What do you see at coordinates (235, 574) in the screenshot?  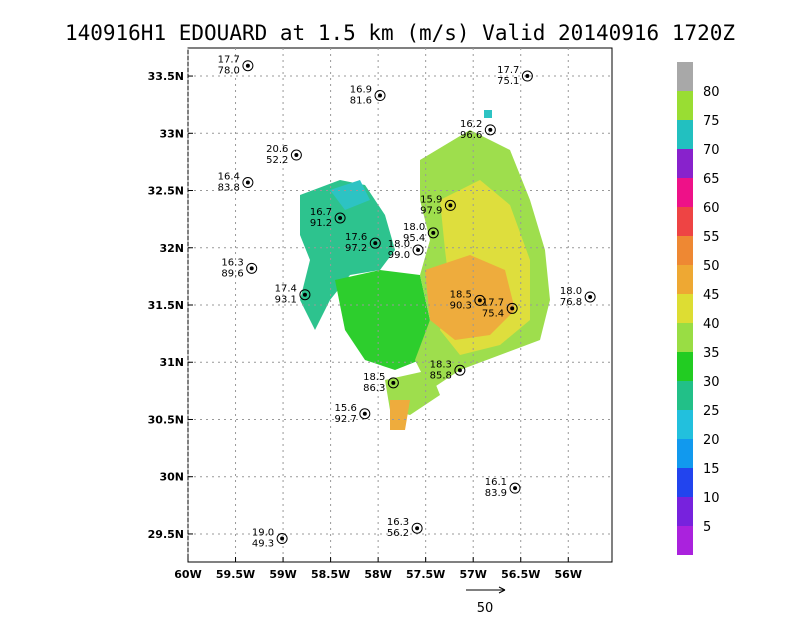 I see `x-tick-label: 59.5W` at bounding box center [235, 574].